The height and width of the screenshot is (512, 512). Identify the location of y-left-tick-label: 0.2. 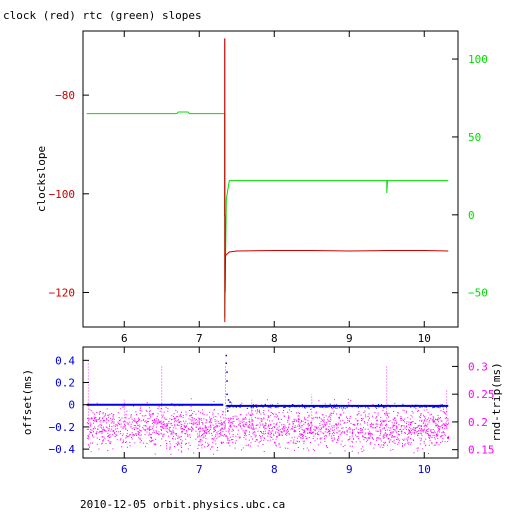
(65, 383).